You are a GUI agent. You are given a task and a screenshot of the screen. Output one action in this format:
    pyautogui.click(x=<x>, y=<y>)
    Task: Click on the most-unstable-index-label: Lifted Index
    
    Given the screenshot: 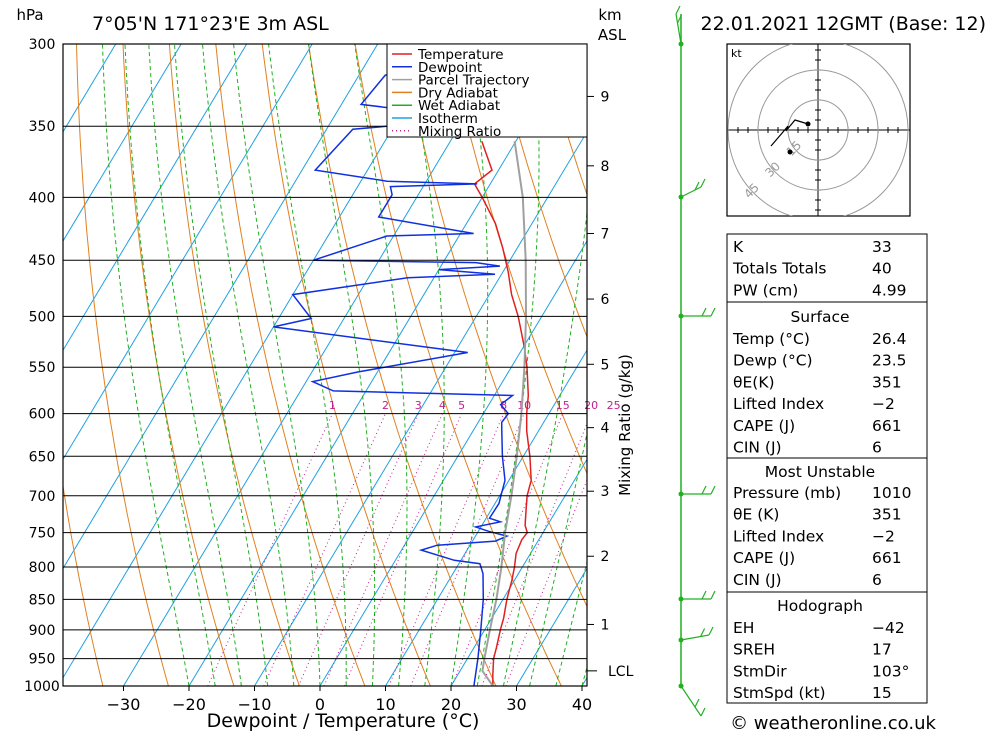 What is the action you would take?
    pyautogui.click(x=778, y=536)
    